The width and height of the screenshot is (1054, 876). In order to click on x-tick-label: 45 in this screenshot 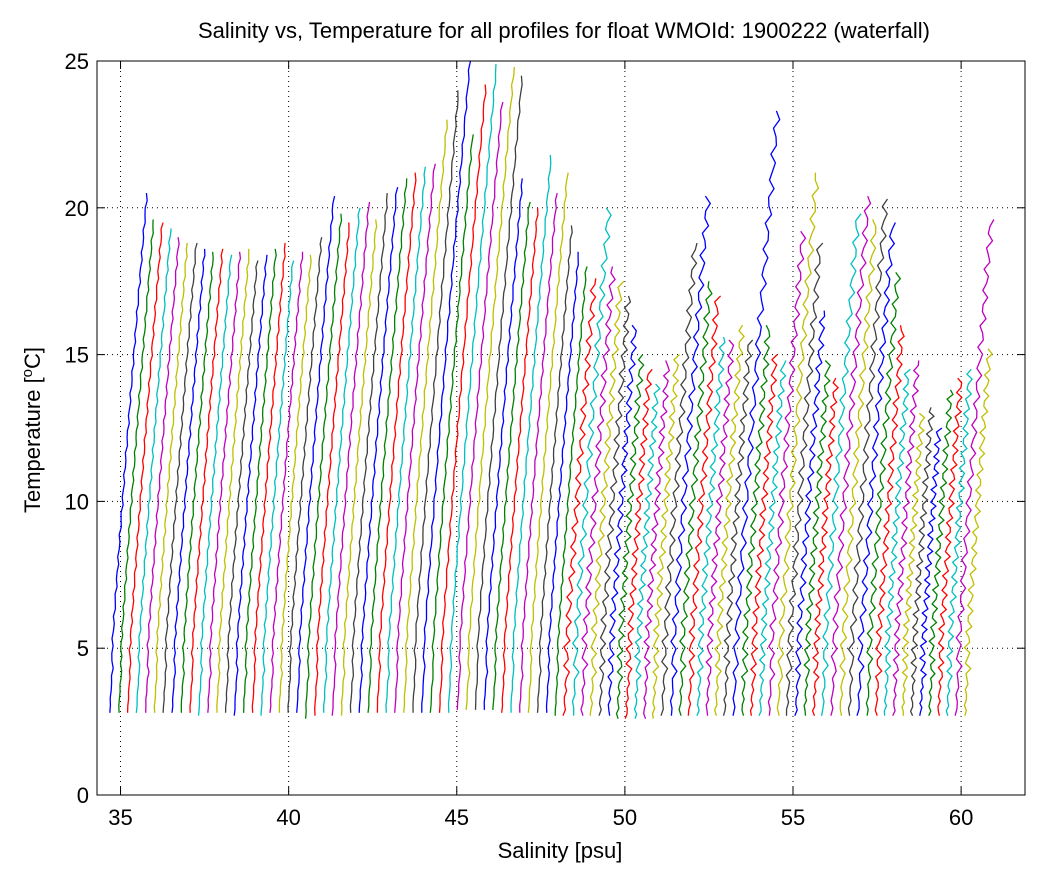, I will do `click(457, 817)`.